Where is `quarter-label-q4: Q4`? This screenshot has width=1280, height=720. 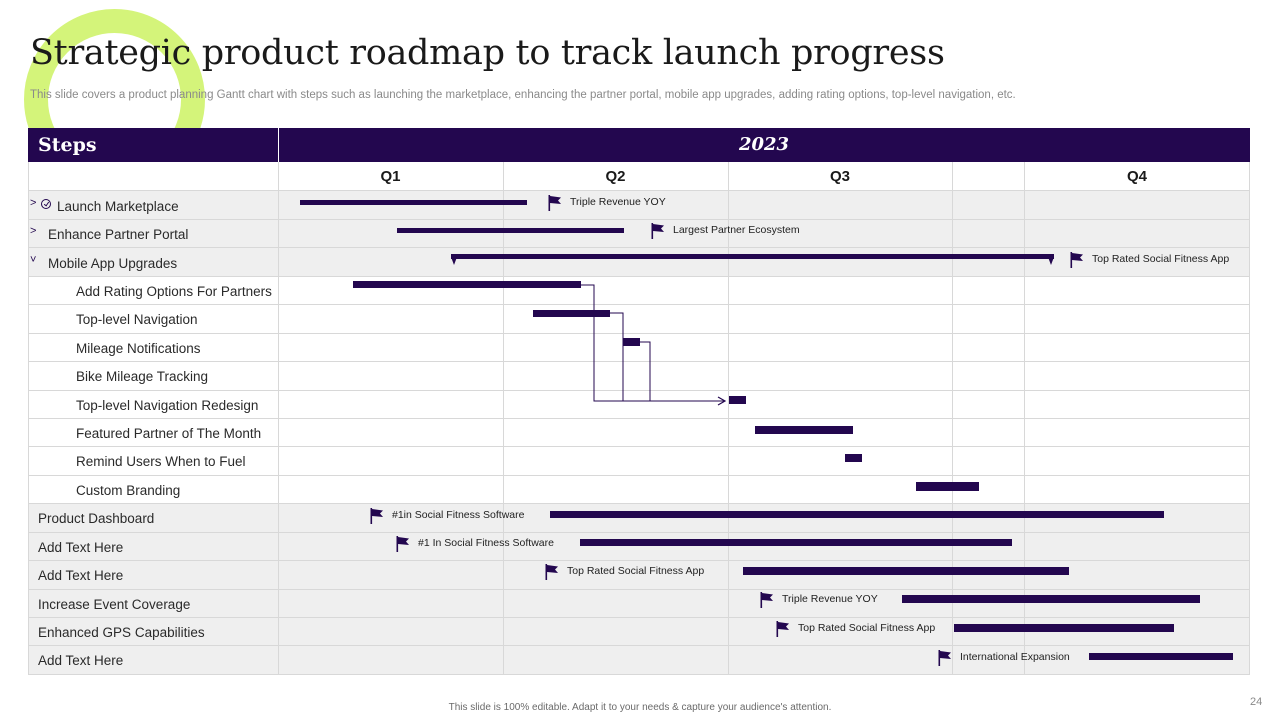
quarter-label-q4: Q4 is located at coordinates (1136, 176).